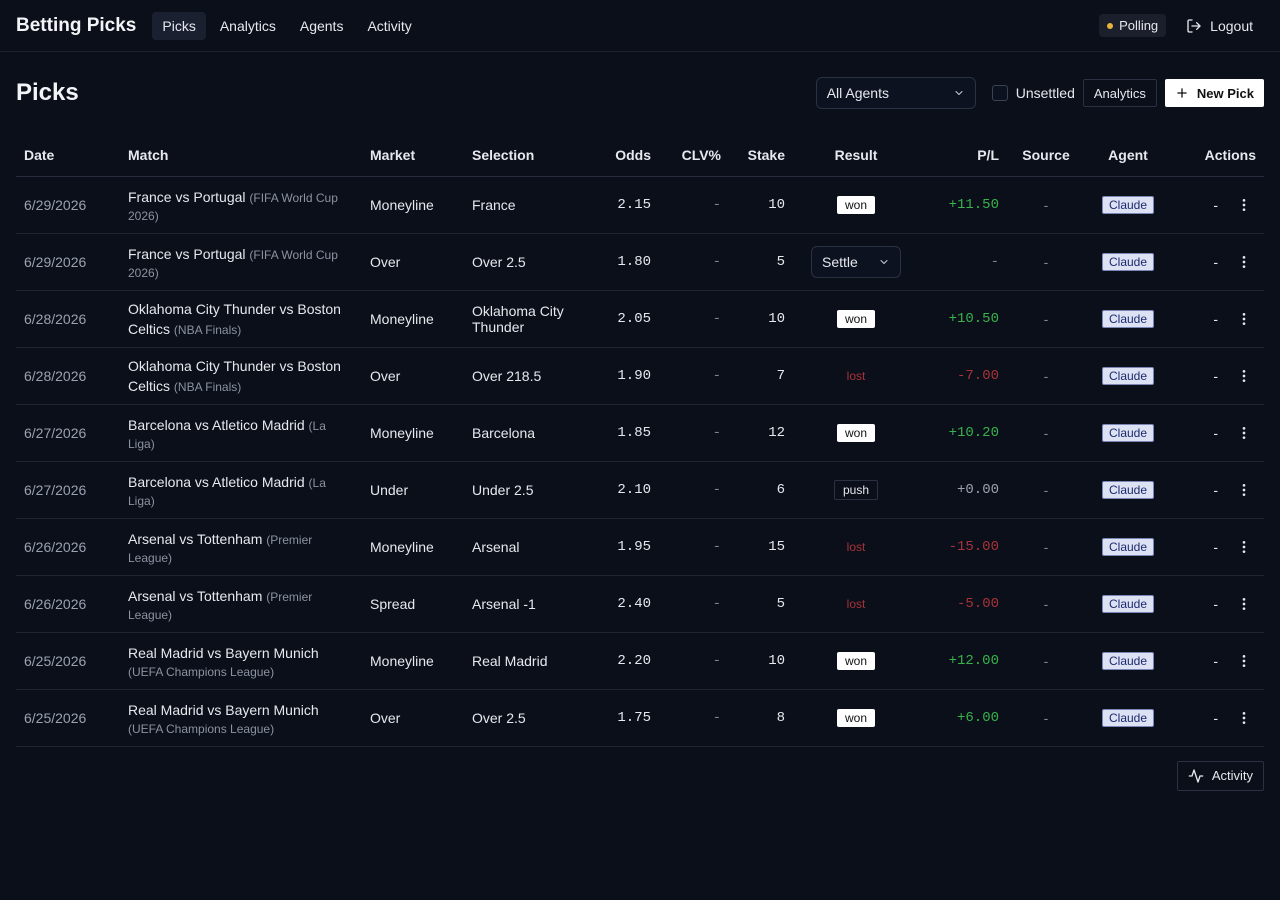 This screenshot has height=900, width=1280. Describe the element at coordinates (179, 25) in the screenshot. I see `nav-link-picks: Picks` at that location.